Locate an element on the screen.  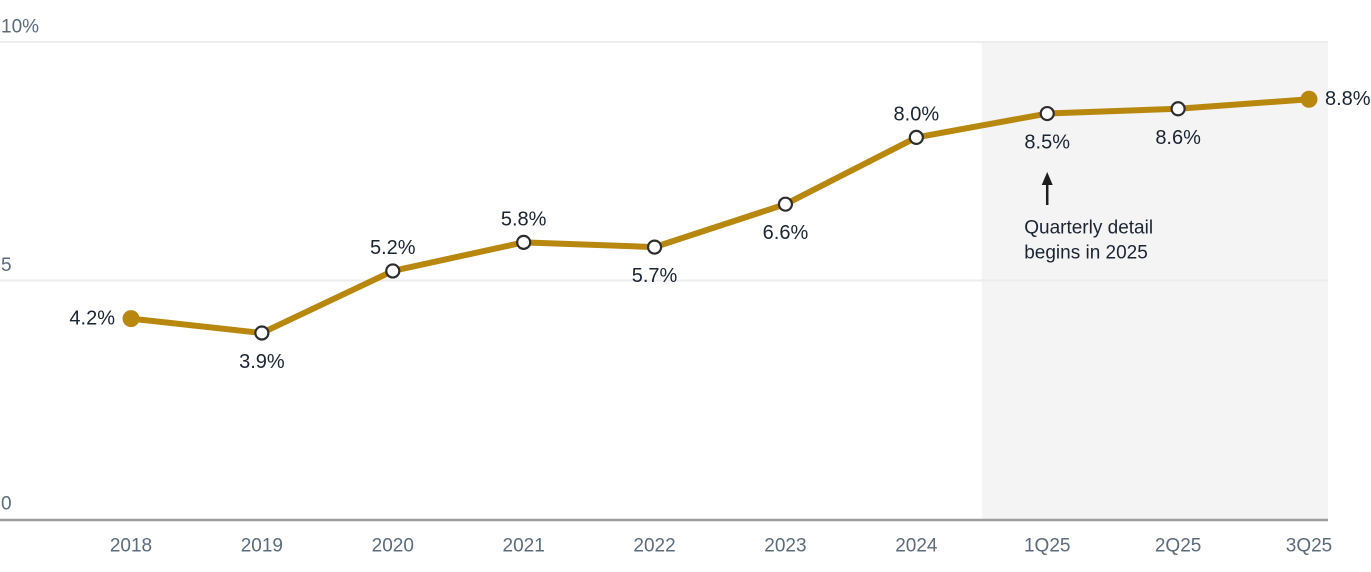
data-point-label-2021: 5.8% is located at coordinates (524, 219).